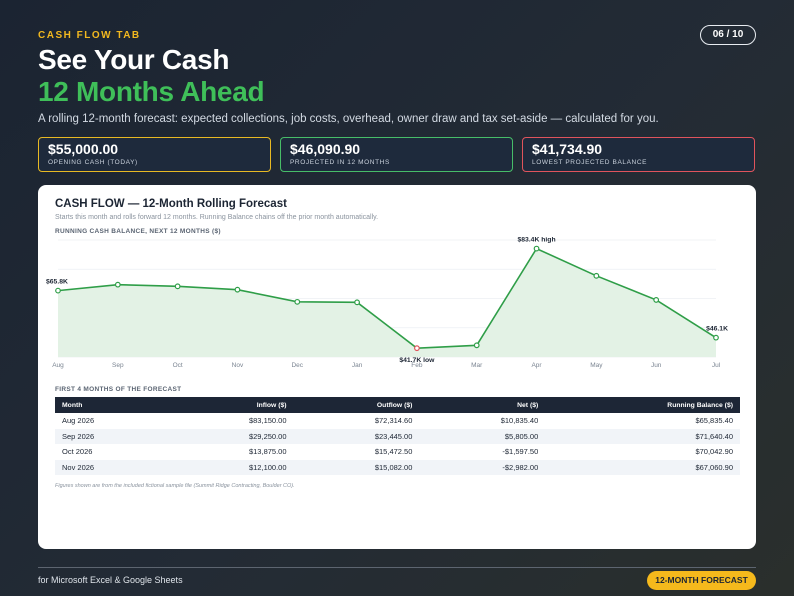 The image size is (794, 596). What do you see at coordinates (267, 421) in the screenshot?
I see `cell-inflow: $83,150.00` at bounding box center [267, 421].